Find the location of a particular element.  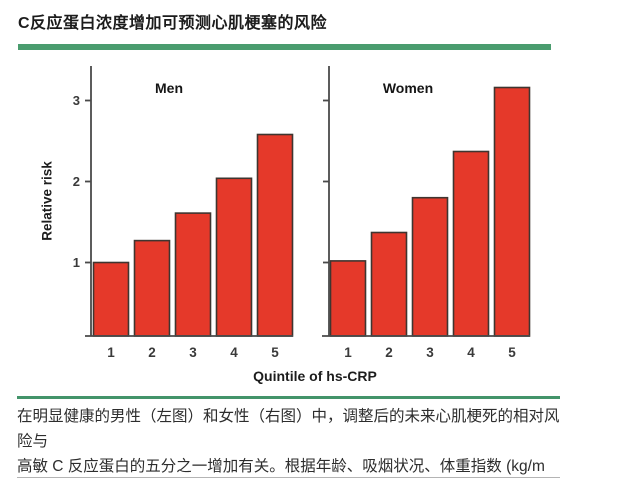

section-divider-green is located at coordinates (288, 397).